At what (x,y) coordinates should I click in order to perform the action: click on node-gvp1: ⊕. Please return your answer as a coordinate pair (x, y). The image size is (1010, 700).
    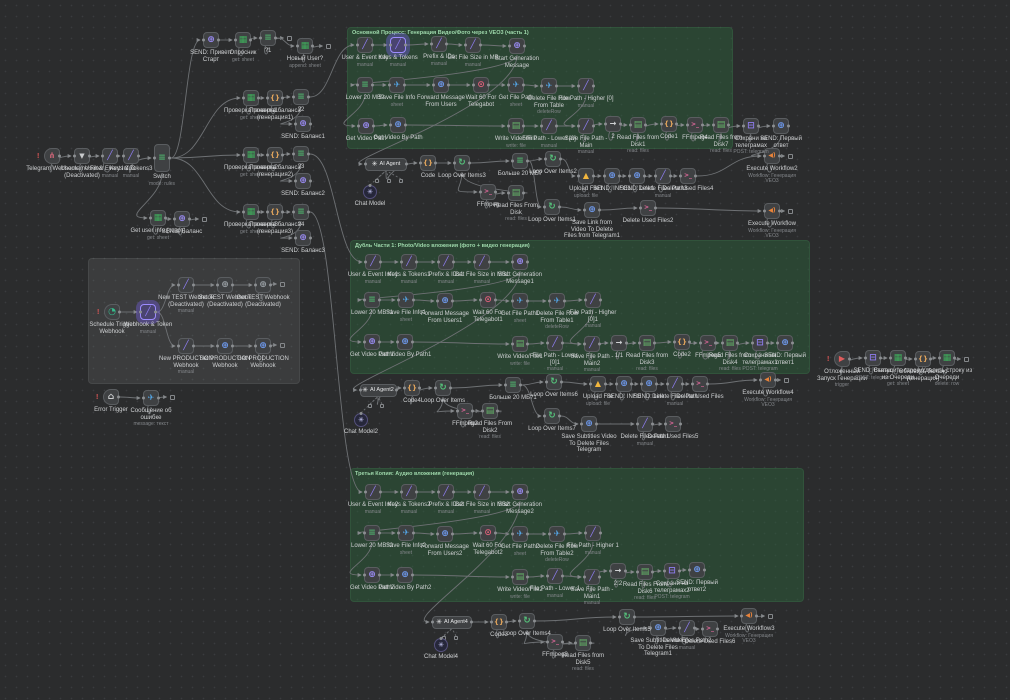
    Looking at the image, I should click on (372, 342).